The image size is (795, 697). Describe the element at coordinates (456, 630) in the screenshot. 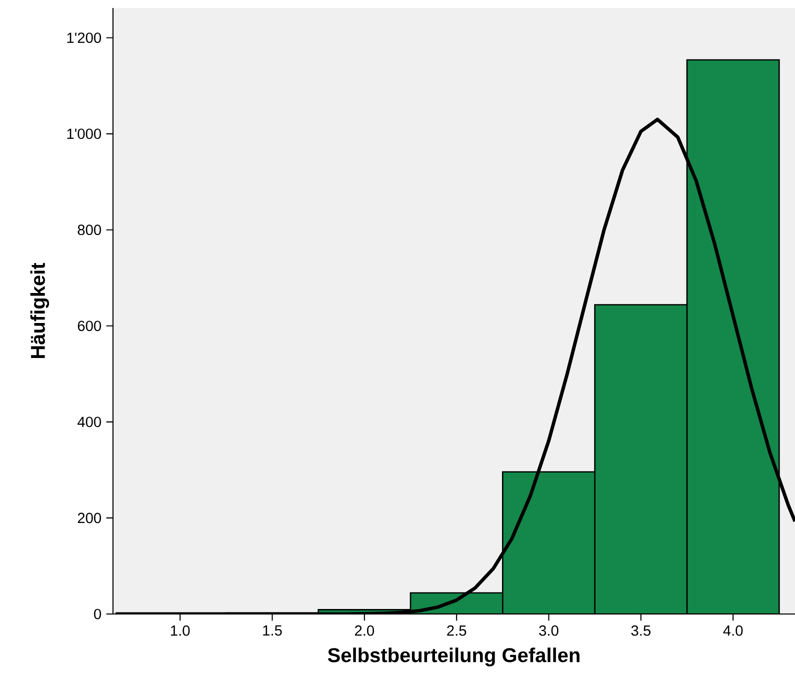

I see `x-tick-label: 2.5` at that location.